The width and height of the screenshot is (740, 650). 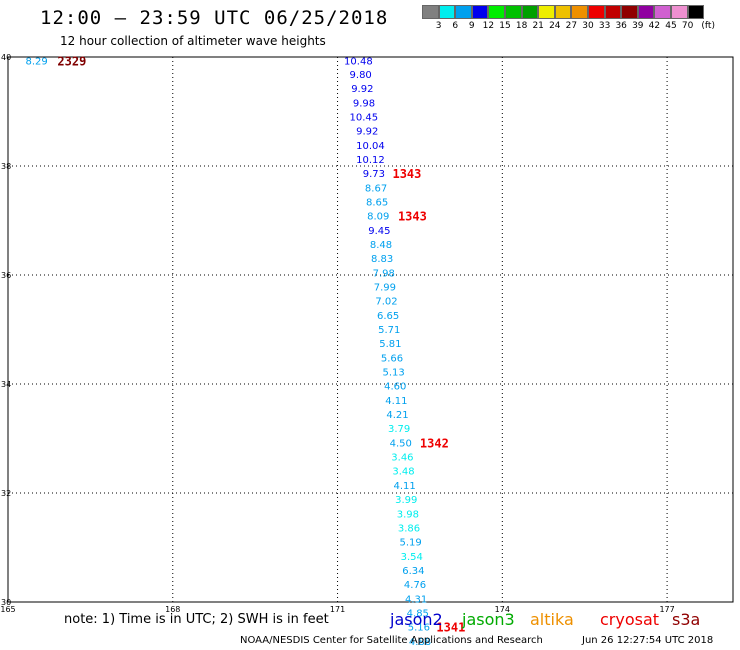 What do you see at coordinates (413, 571) in the screenshot?
I see `wave-height-value: 6.34` at bounding box center [413, 571].